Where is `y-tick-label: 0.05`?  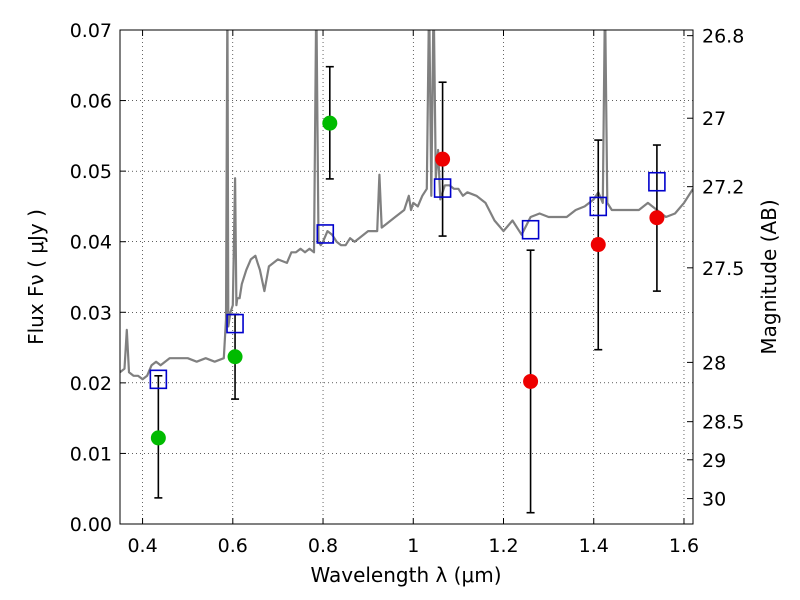 y-tick-label: 0.05 is located at coordinates (91, 172).